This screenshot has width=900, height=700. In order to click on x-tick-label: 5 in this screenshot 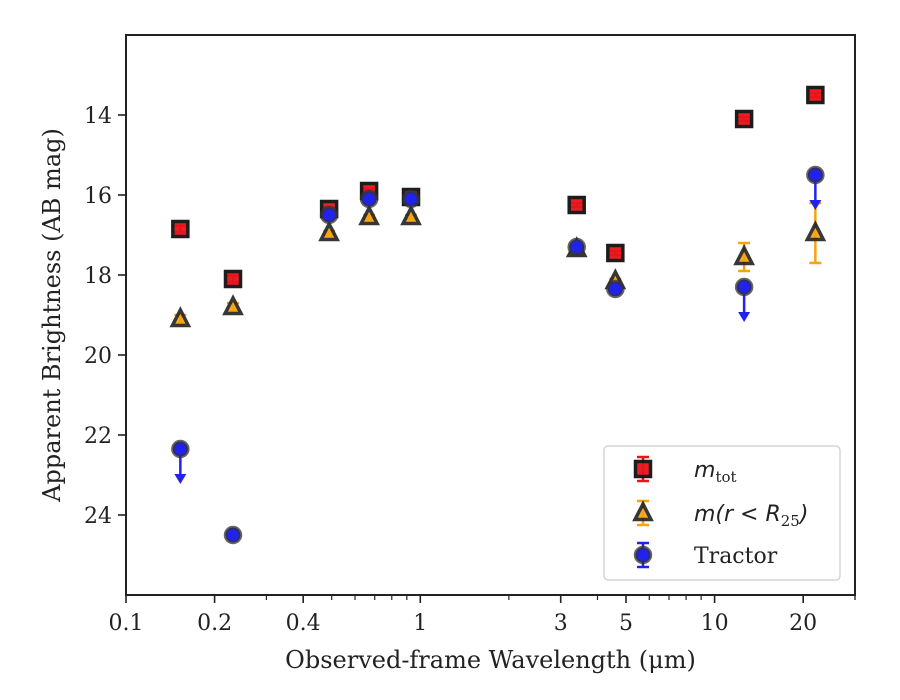, I will do `click(626, 623)`.